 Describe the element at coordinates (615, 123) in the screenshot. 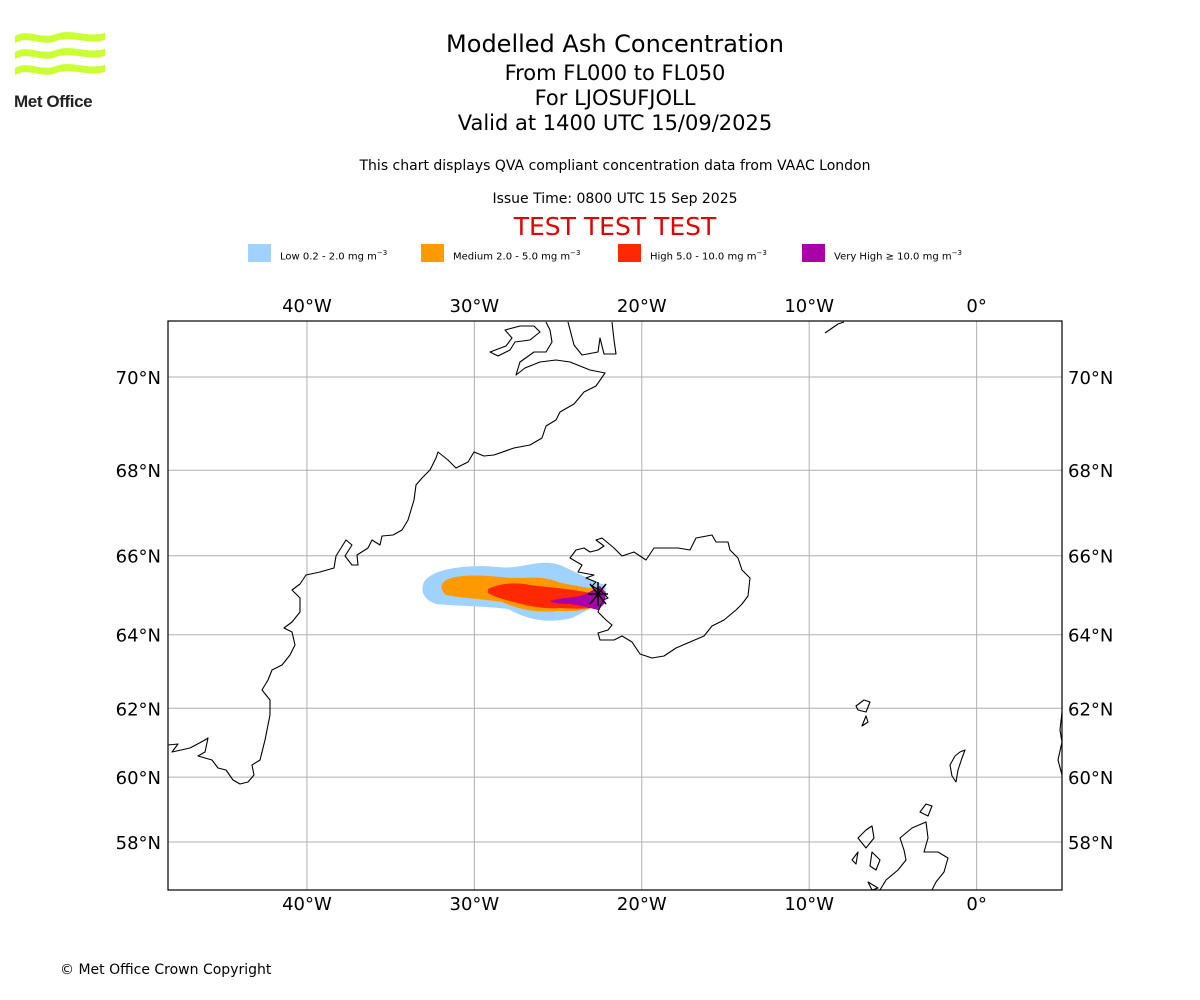

I see `valid-time: Valid at 1400 UTC 15/09/2025` at that location.